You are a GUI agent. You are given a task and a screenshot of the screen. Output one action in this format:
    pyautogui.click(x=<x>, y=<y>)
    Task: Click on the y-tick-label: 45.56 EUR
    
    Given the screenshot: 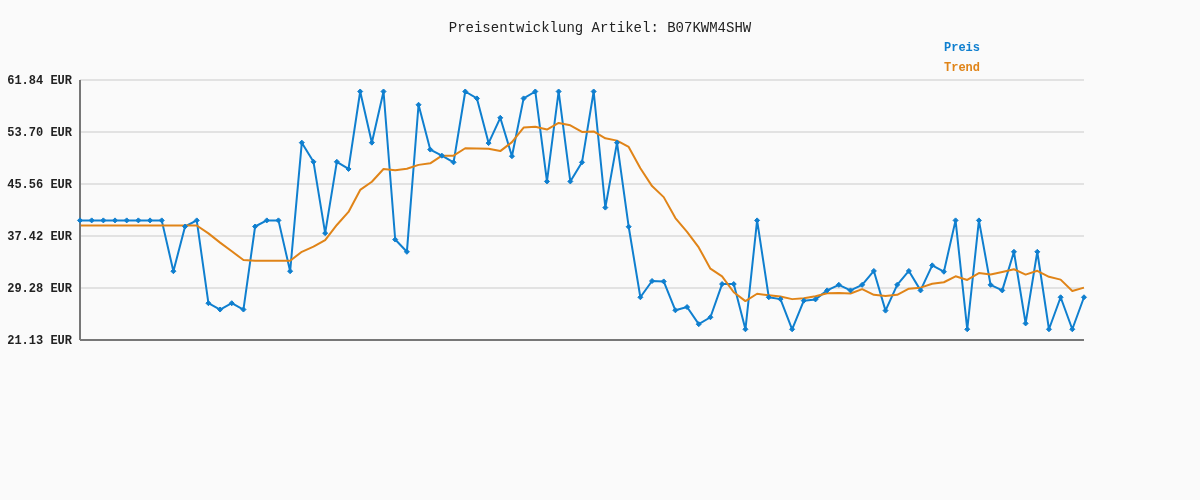 What is the action you would take?
    pyautogui.click(x=40, y=185)
    